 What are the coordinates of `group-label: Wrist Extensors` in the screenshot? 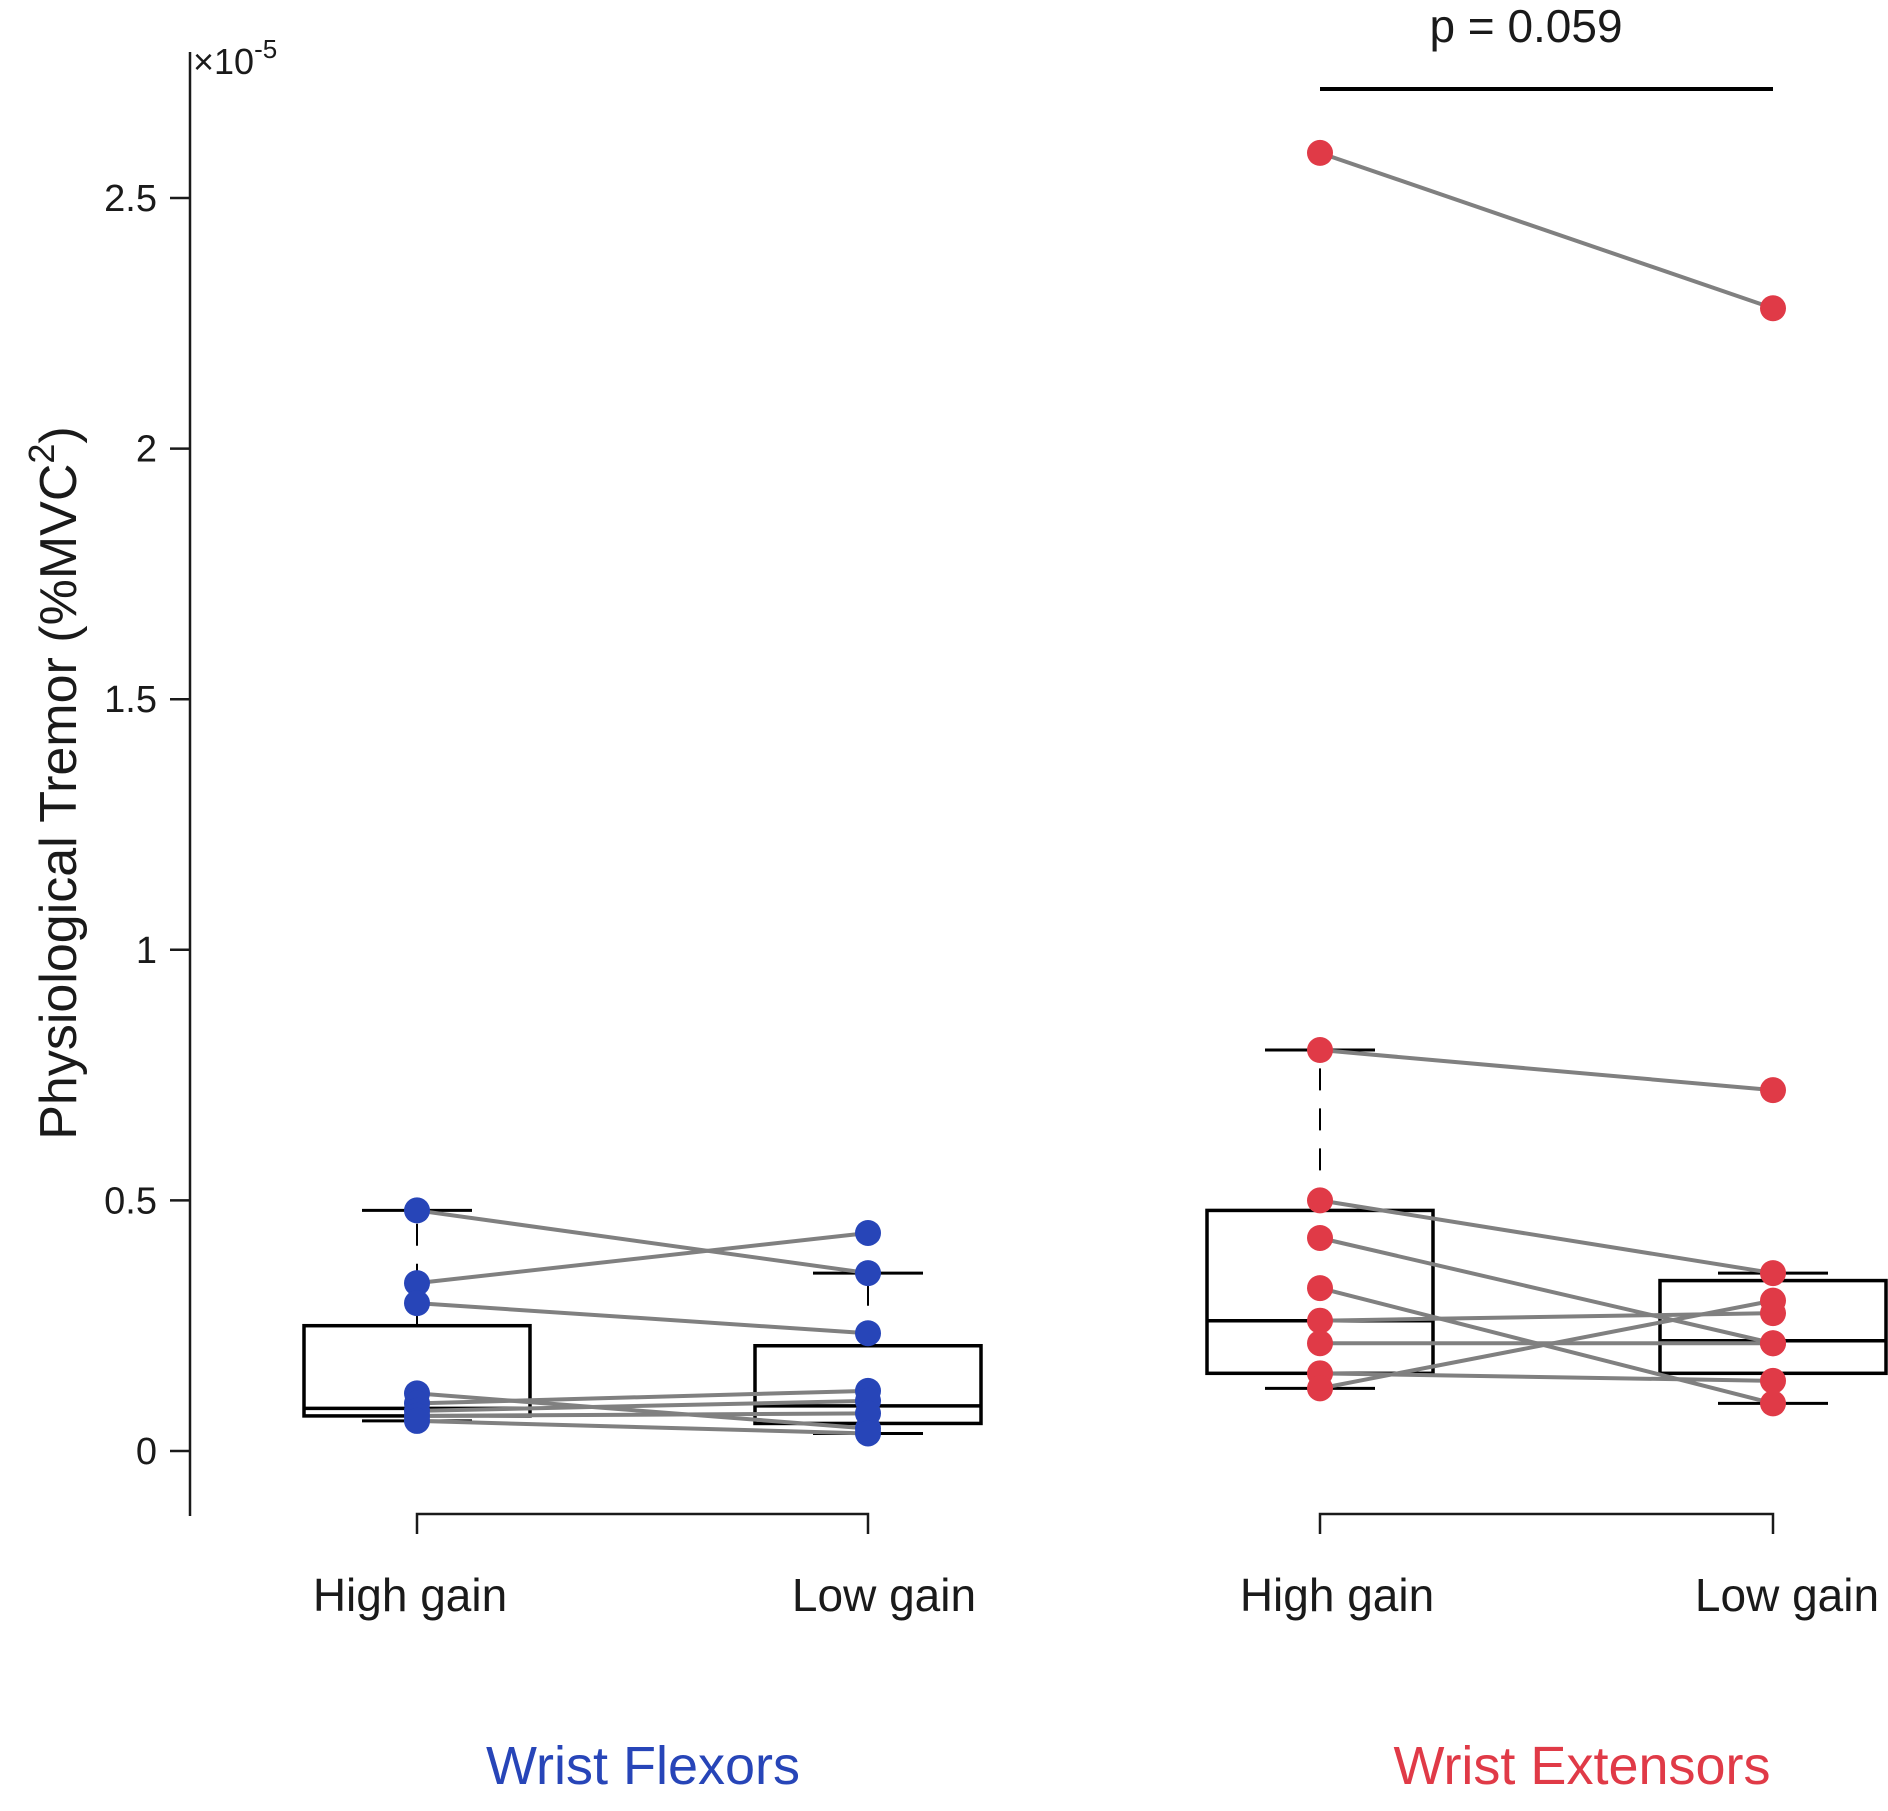 It's located at (1581, 1766).